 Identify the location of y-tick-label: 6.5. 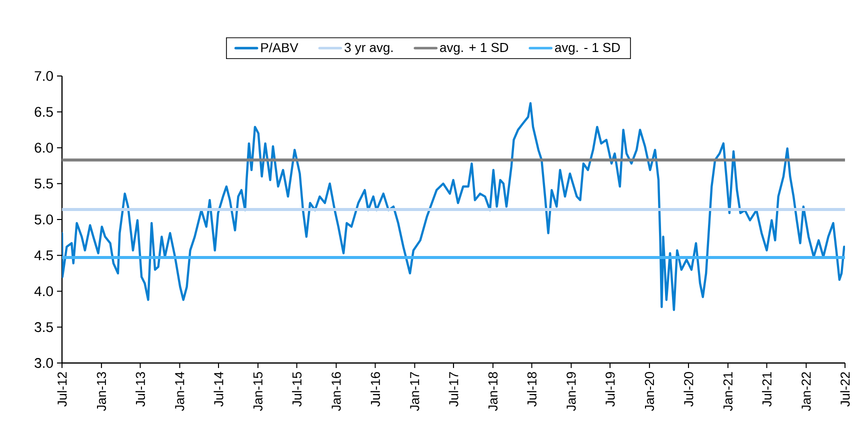
(43, 111).